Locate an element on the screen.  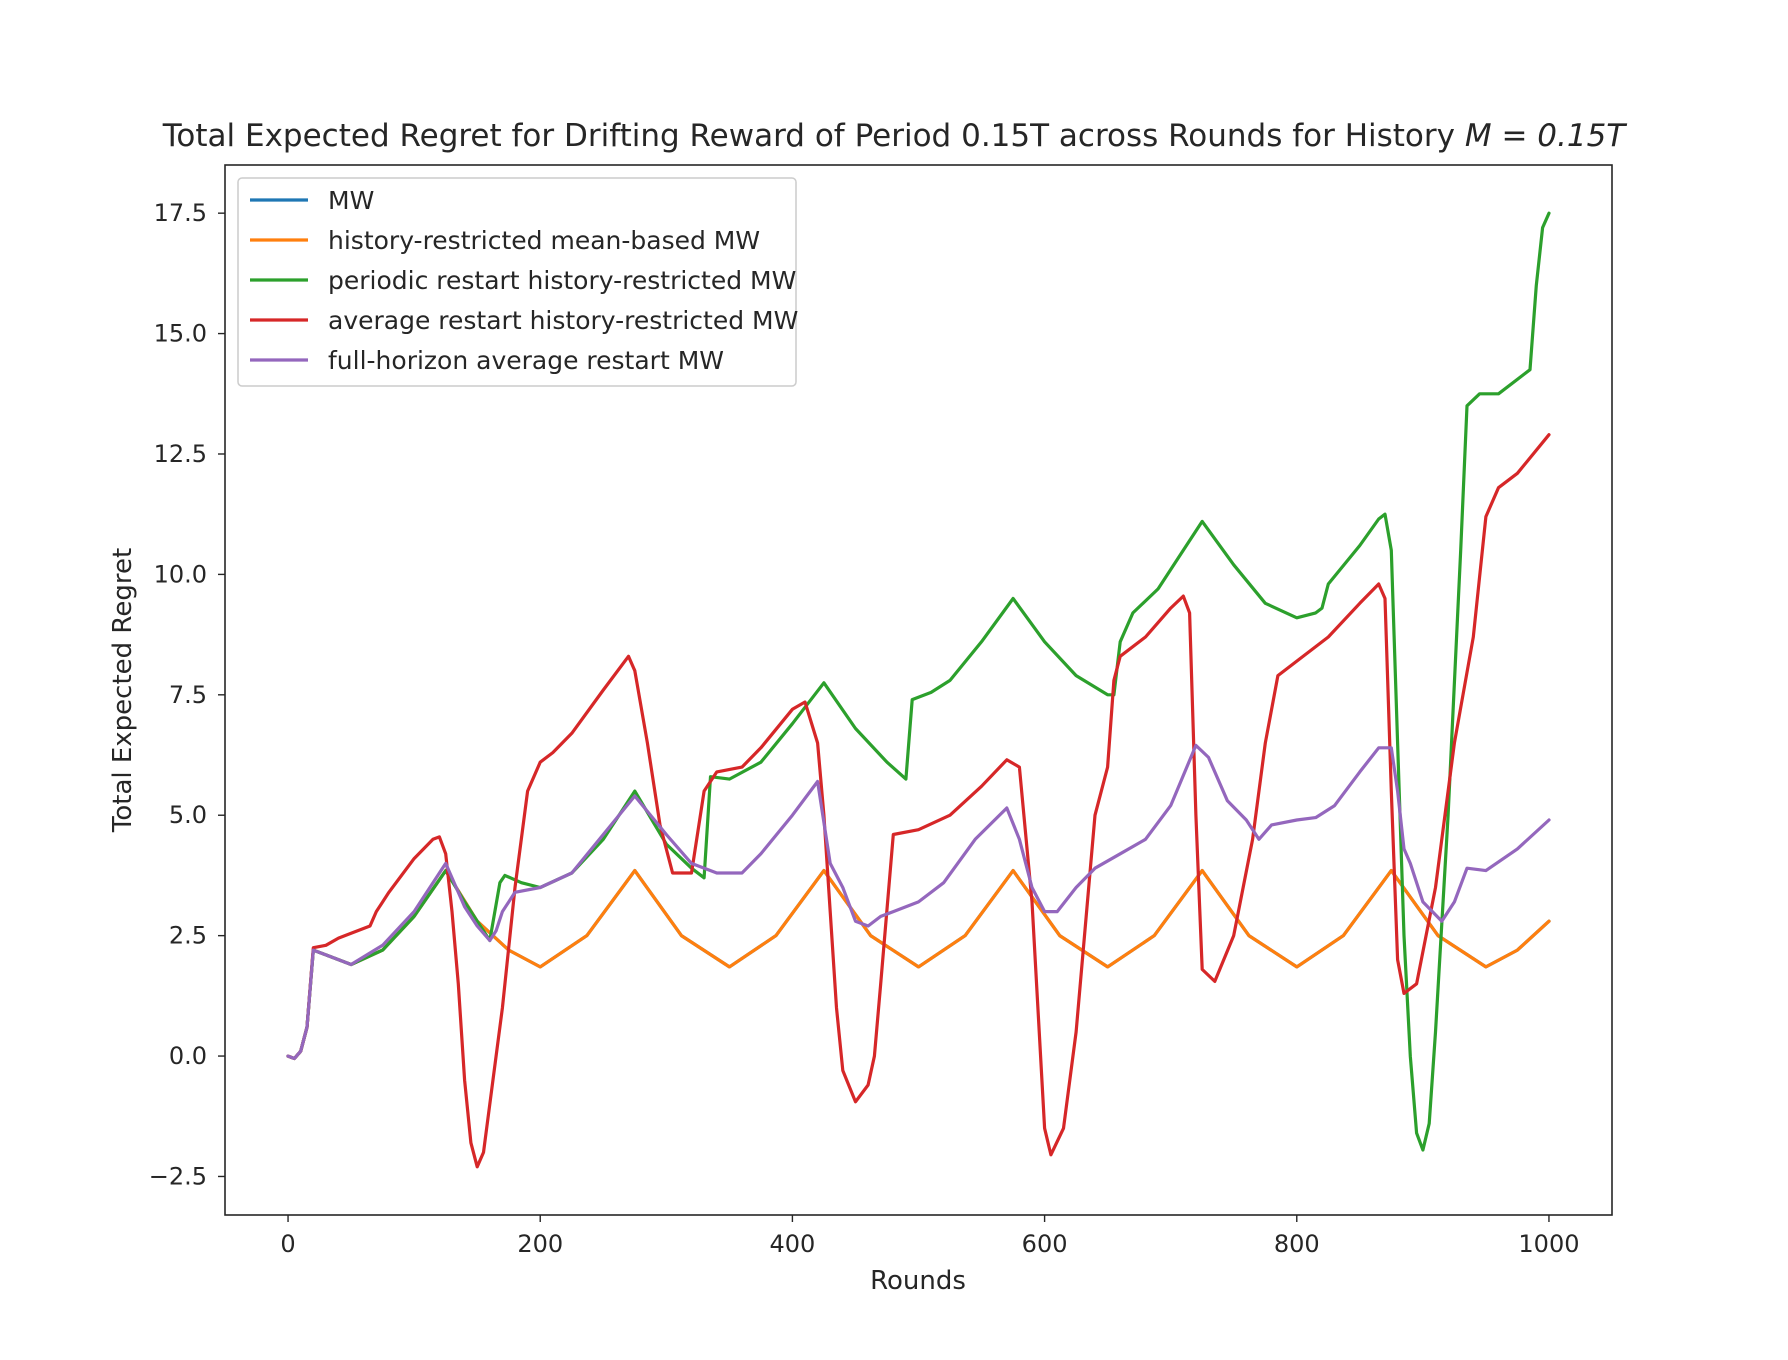
legend-label: MW is located at coordinates (351, 200).